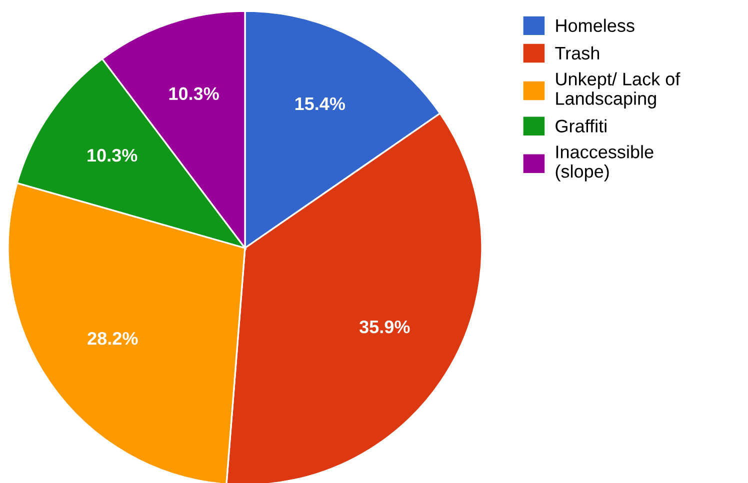  Describe the element at coordinates (320, 103) in the screenshot. I see `data-label: 15.4%` at that location.